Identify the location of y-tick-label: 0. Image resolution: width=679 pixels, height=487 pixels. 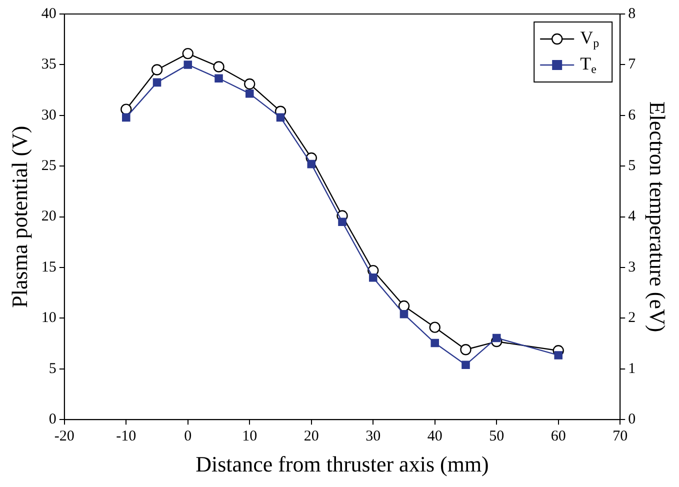
(52, 420).